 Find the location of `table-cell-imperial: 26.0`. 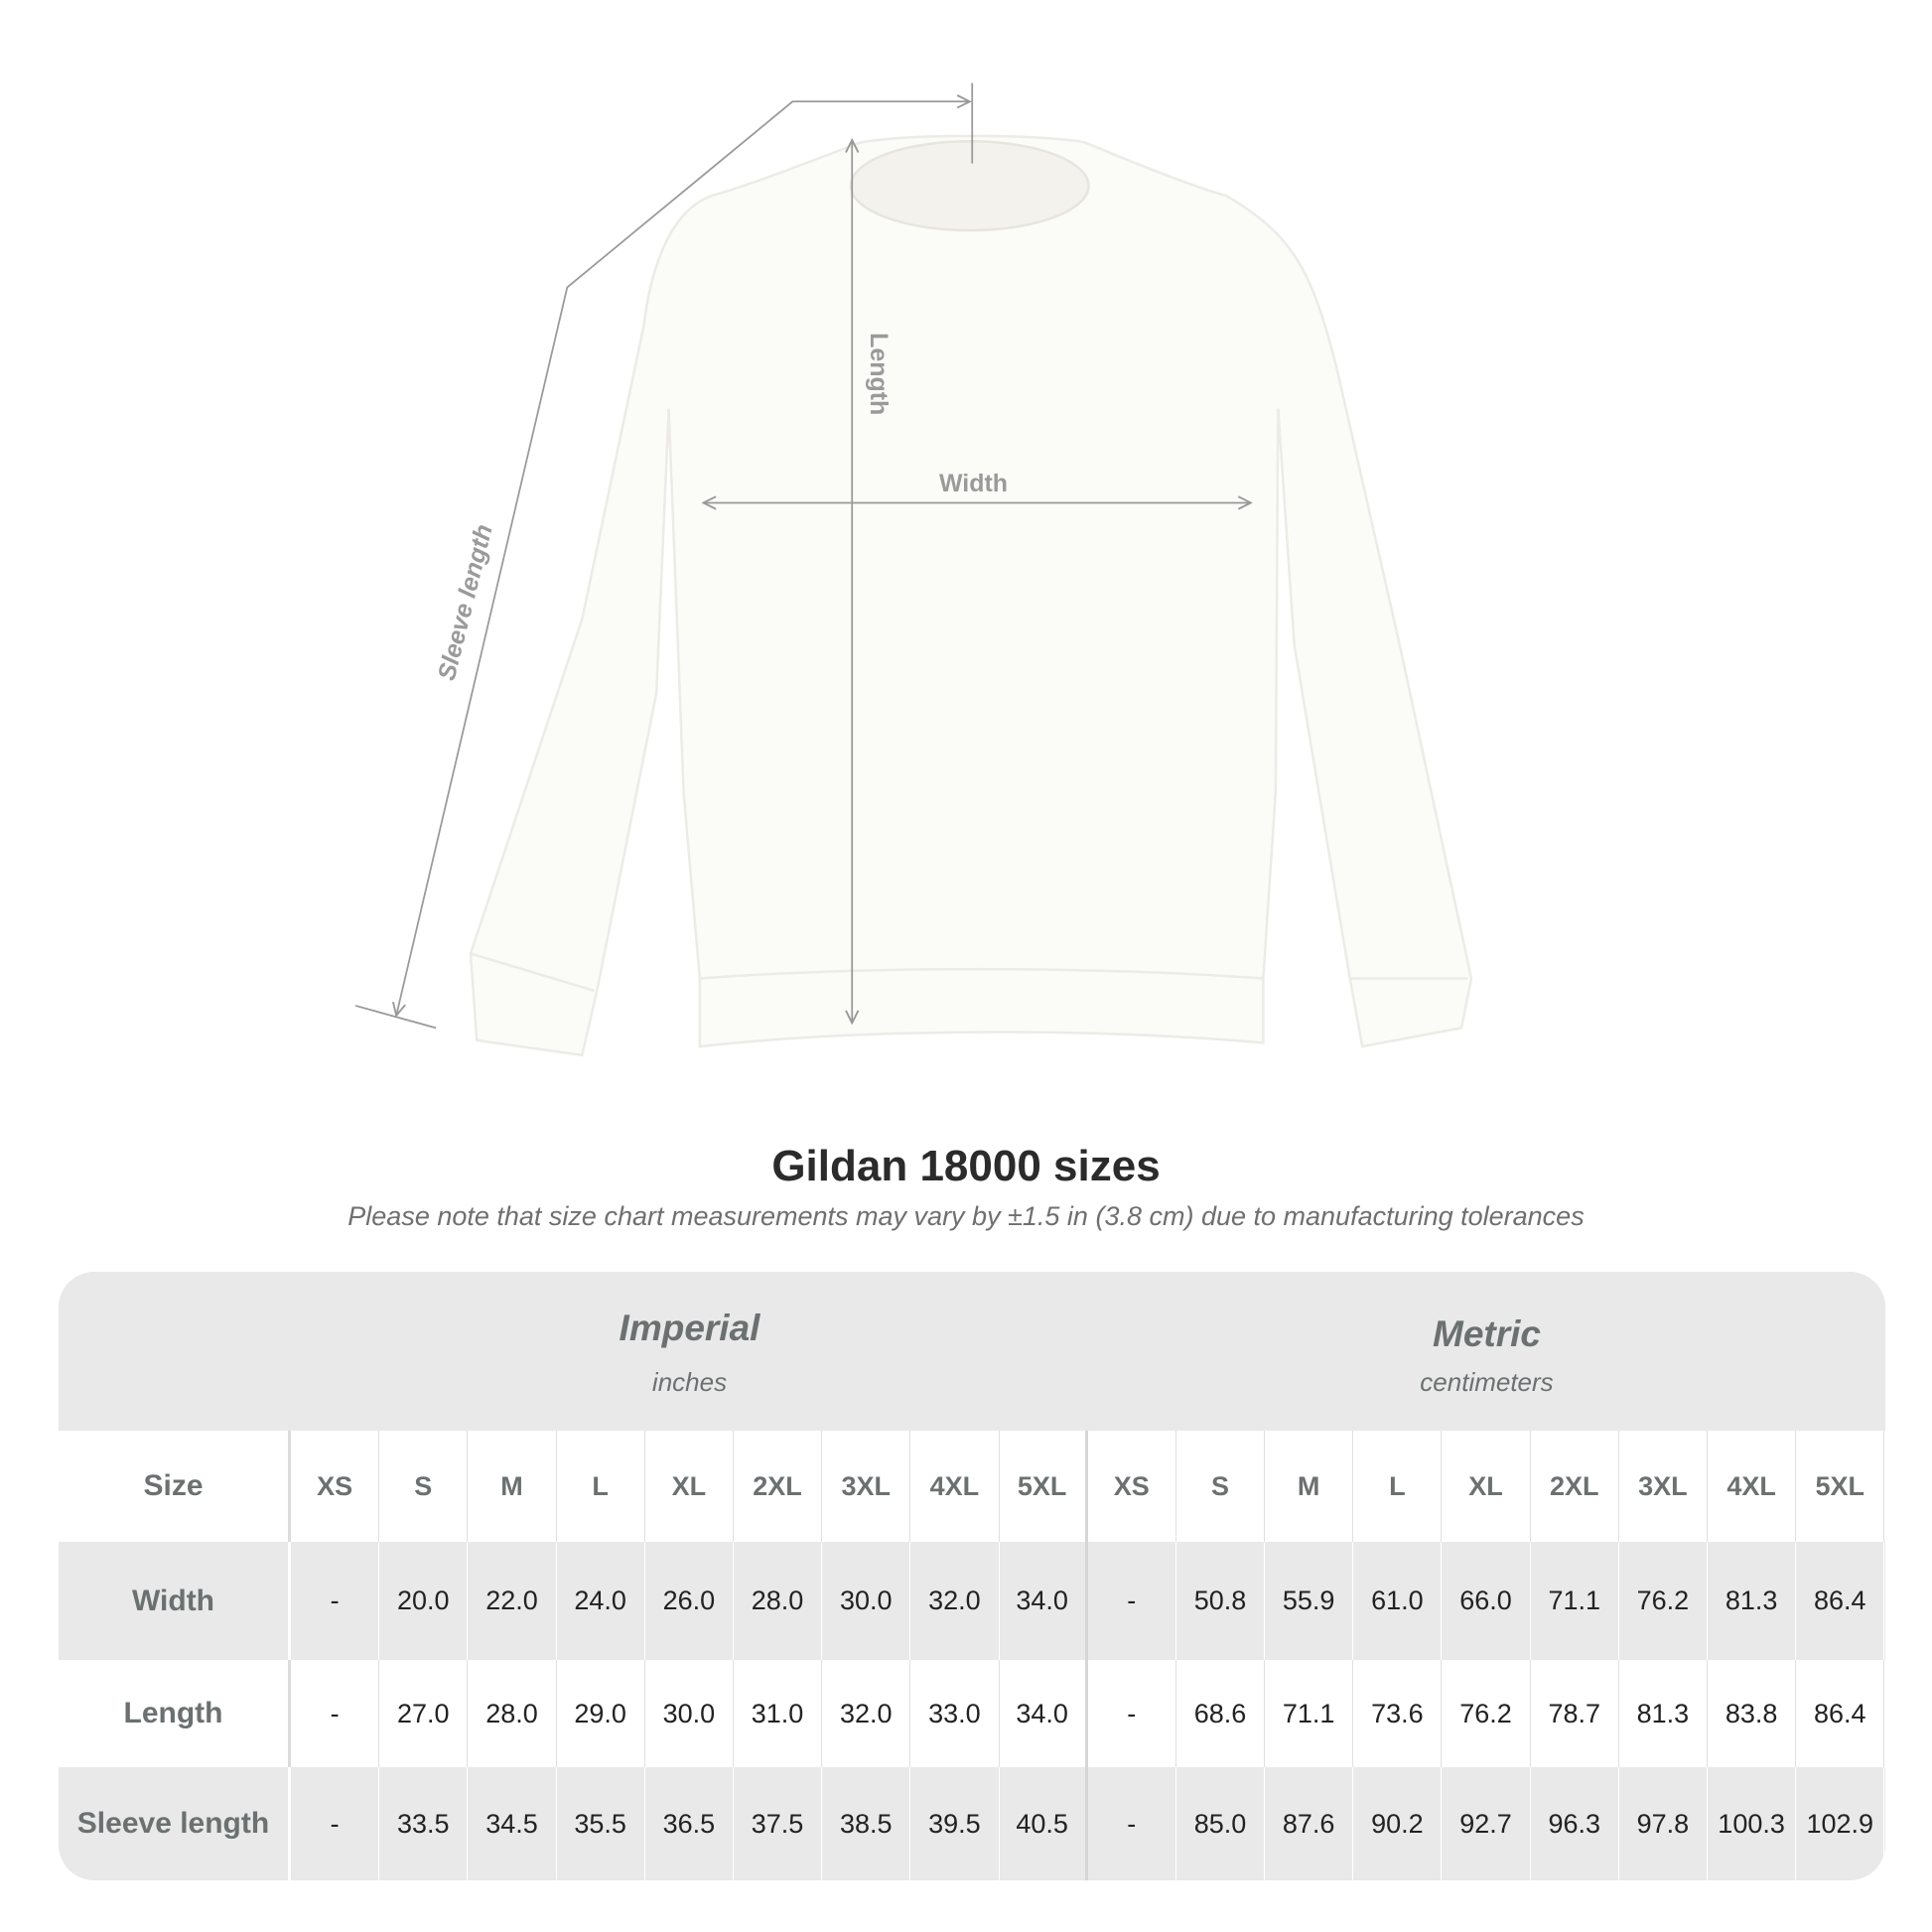

table-cell-imperial: 26.0 is located at coordinates (690, 1601).